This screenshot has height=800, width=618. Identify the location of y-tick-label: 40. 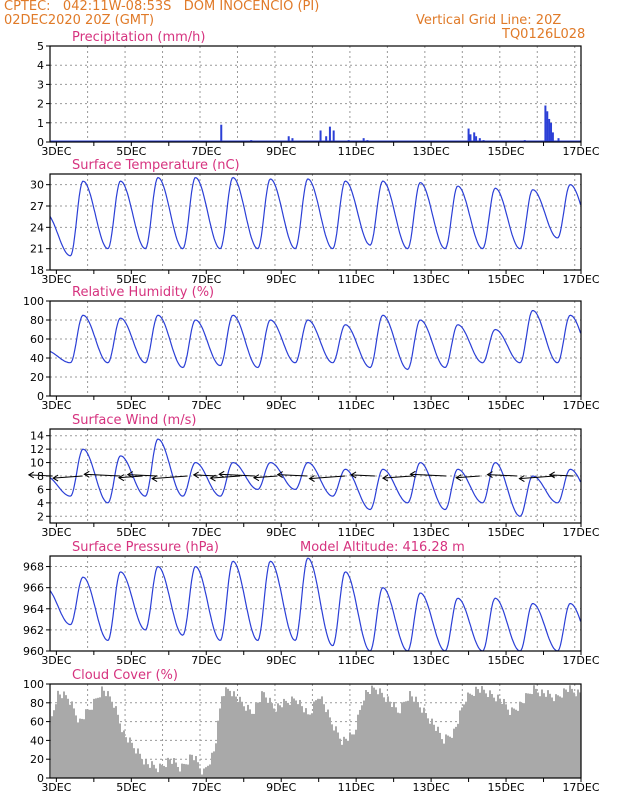
(37, 740).